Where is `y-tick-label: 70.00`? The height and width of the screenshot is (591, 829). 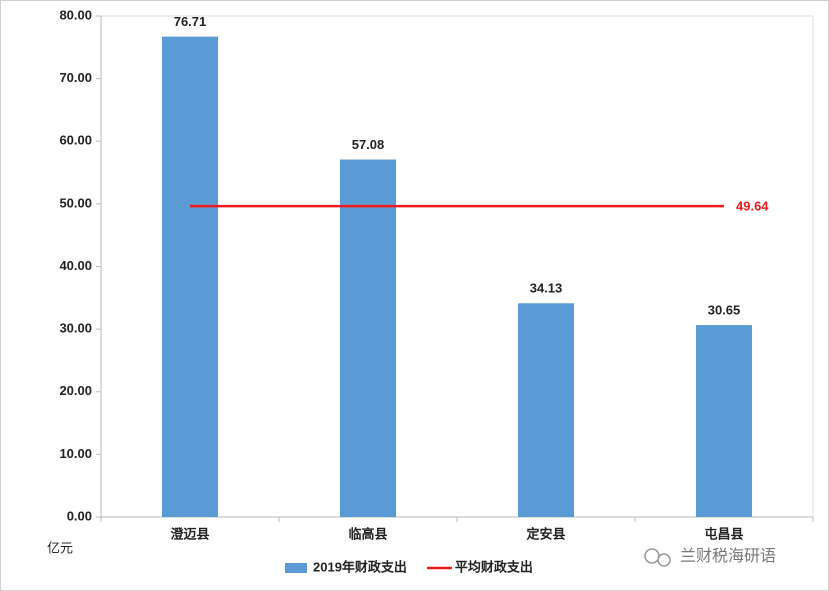
y-tick-label: 70.00 is located at coordinates (75, 77).